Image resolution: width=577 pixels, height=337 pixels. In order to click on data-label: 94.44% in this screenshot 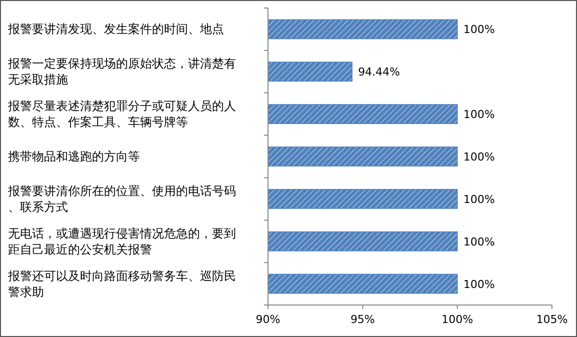, I will do `click(379, 72)`.